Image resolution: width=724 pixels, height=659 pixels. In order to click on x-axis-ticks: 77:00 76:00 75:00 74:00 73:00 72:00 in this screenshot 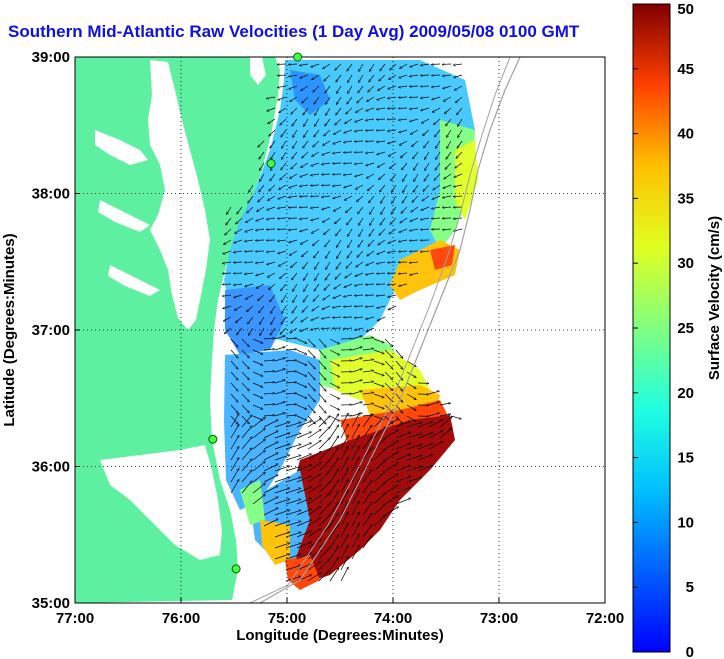, I will do `click(340, 612)`.